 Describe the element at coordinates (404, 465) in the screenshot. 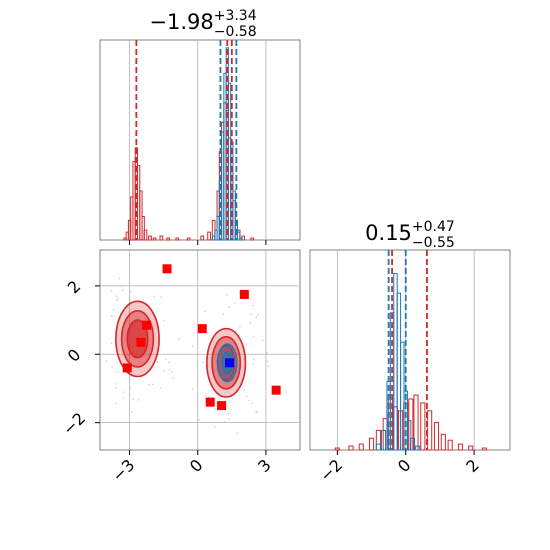

I see `hist-y-xtick-label-0: 0` at that location.